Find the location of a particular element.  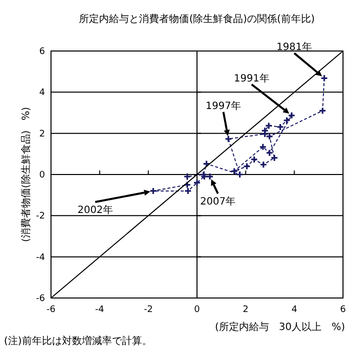

text: (注)前年比は対数増減率で計算。 is located at coordinates (78, 341).